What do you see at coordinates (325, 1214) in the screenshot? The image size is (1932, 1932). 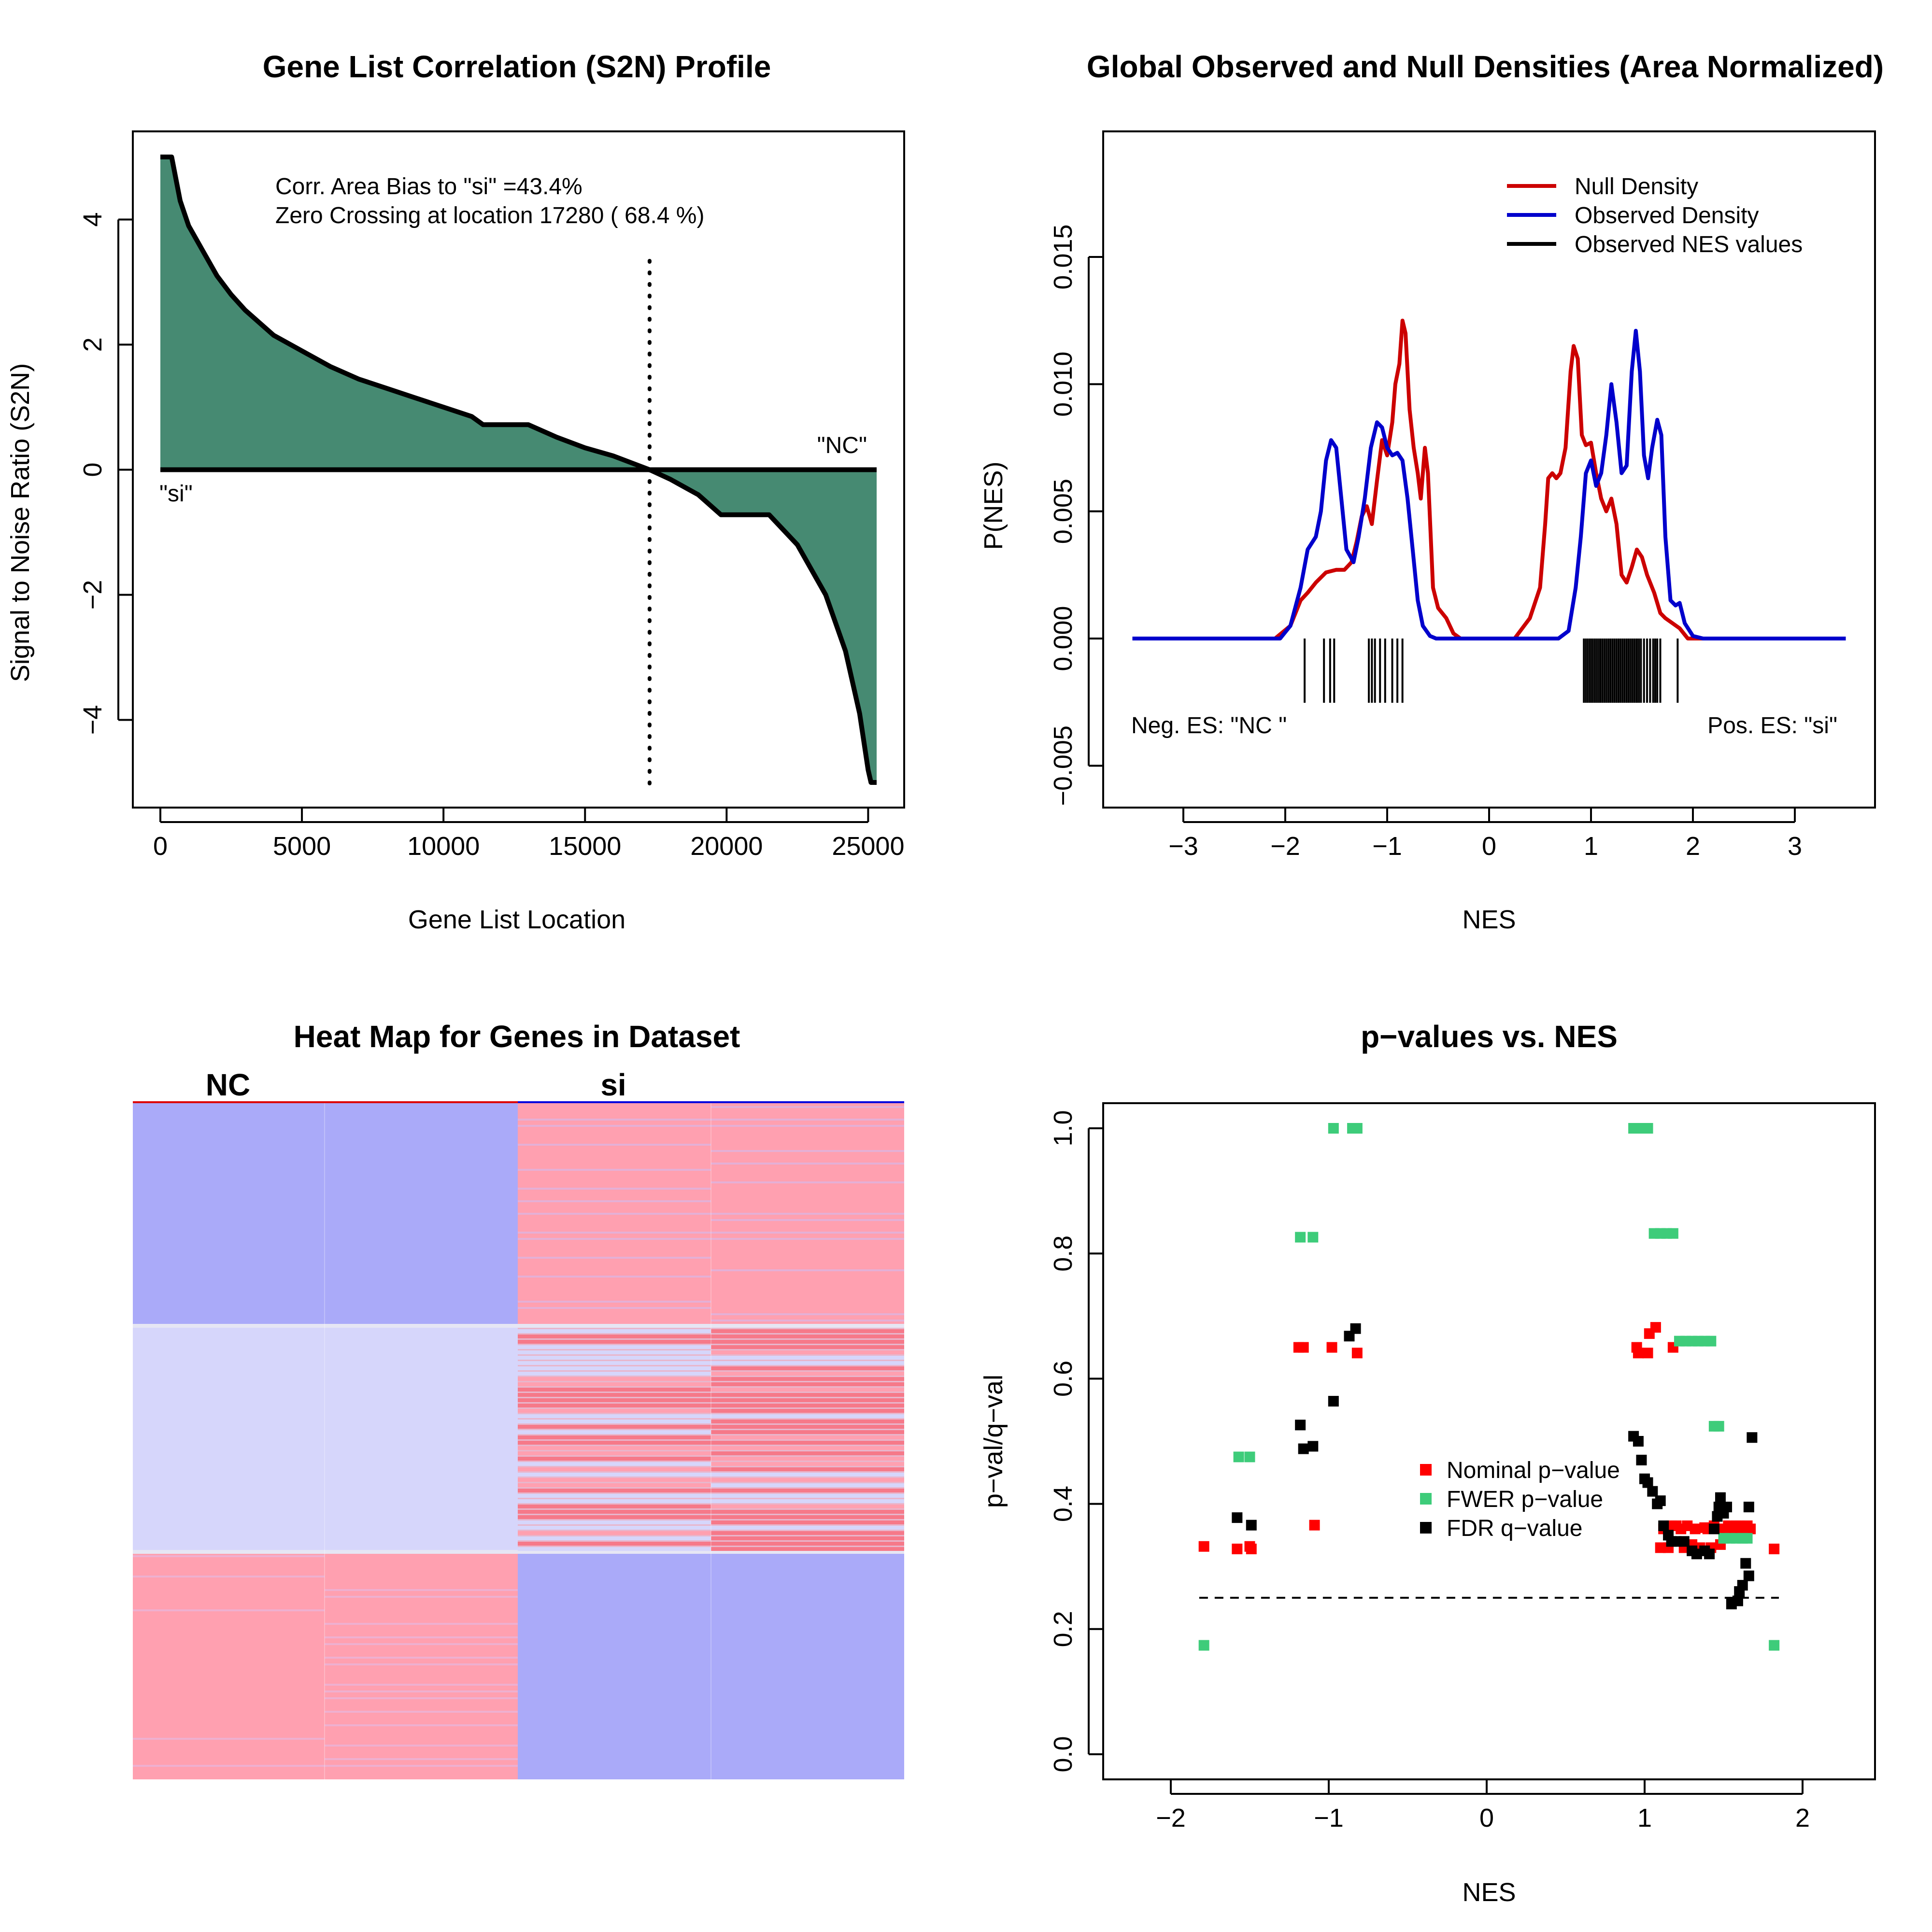 I see `heatmap-block` at bounding box center [325, 1214].